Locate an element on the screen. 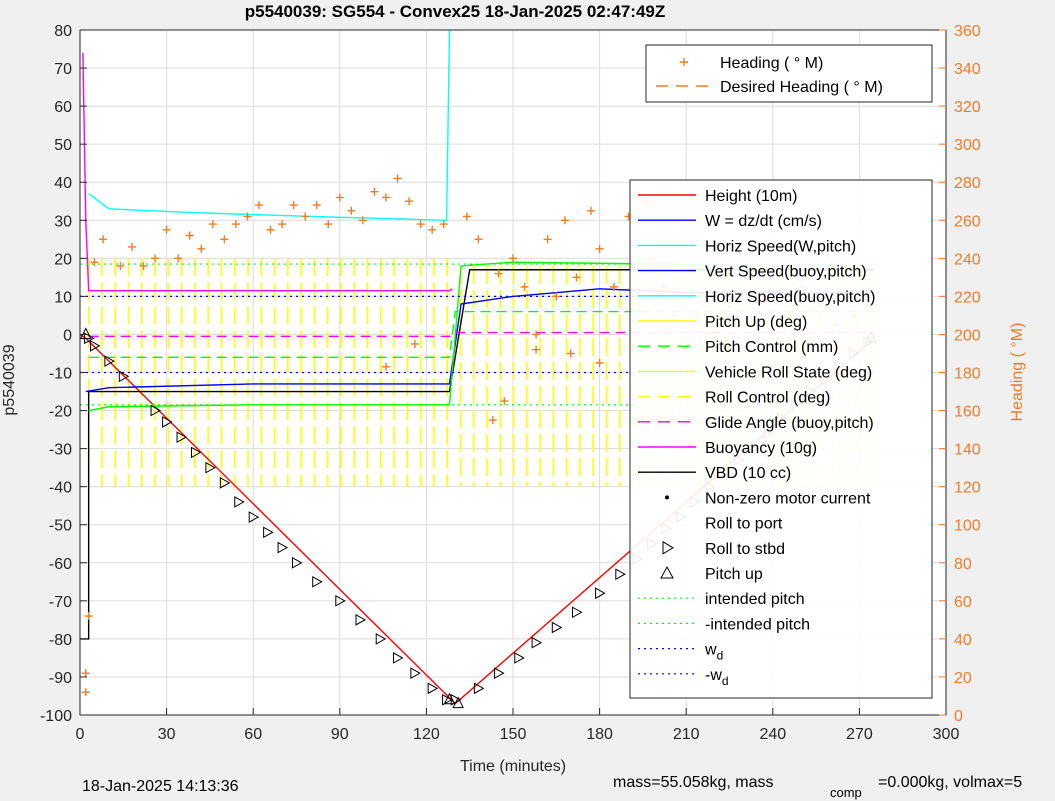  y-tick-label-right: 320 is located at coordinates (967, 107).